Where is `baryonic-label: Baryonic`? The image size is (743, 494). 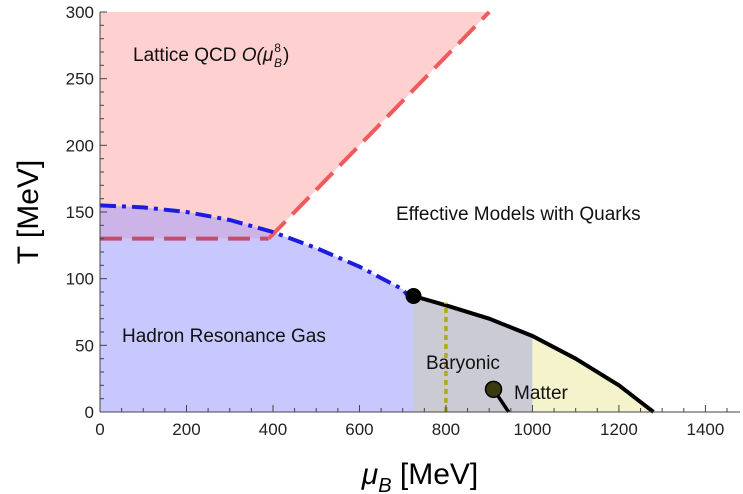 baryonic-label: Baryonic is located at coordinates (463, 363).